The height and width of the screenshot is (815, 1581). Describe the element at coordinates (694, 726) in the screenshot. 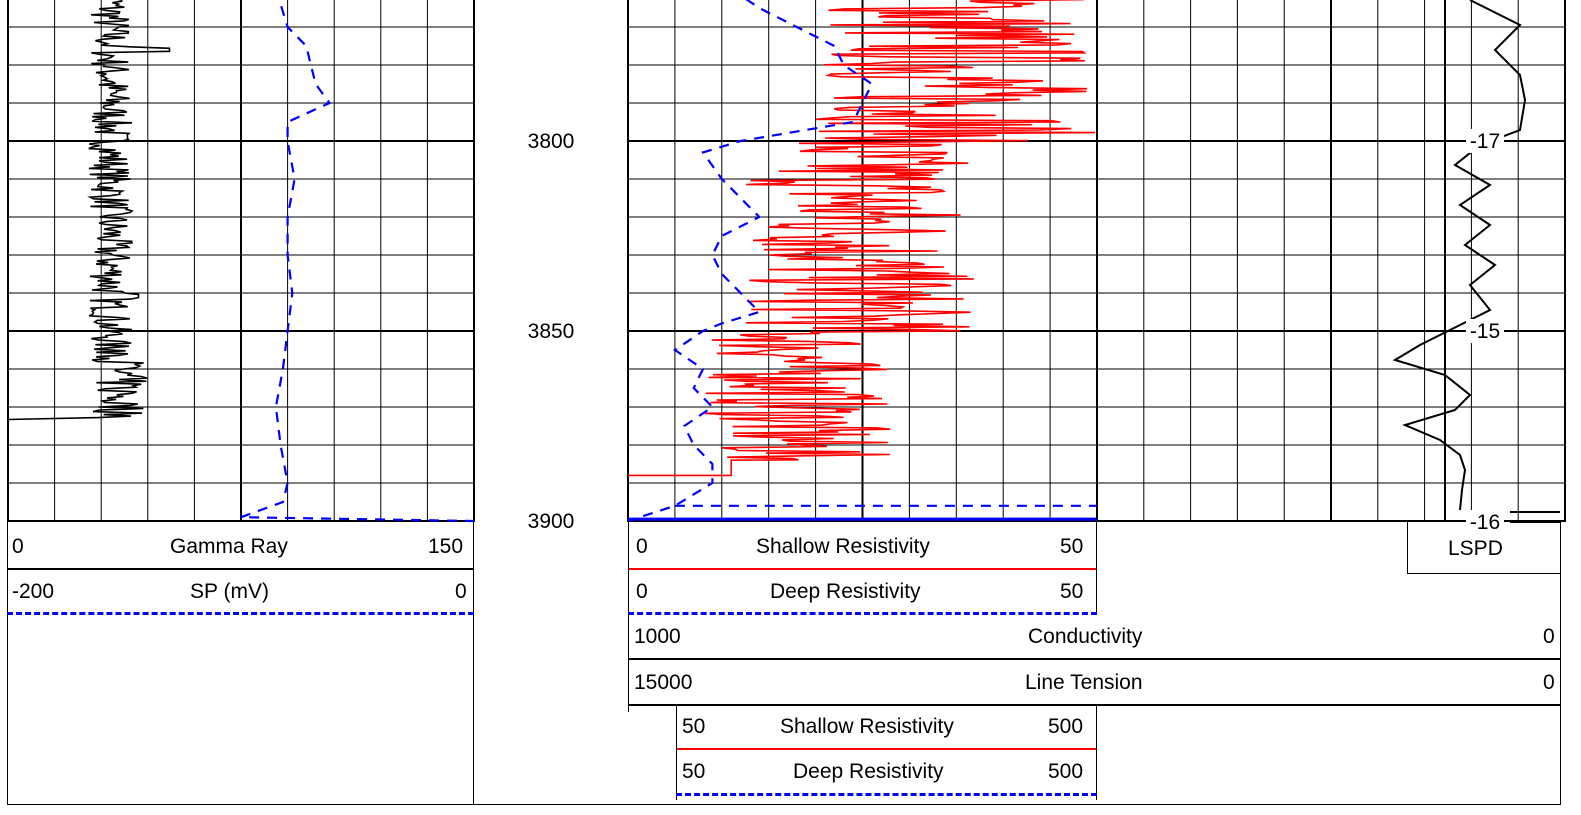

I see `srs2-min: 50` at that location.